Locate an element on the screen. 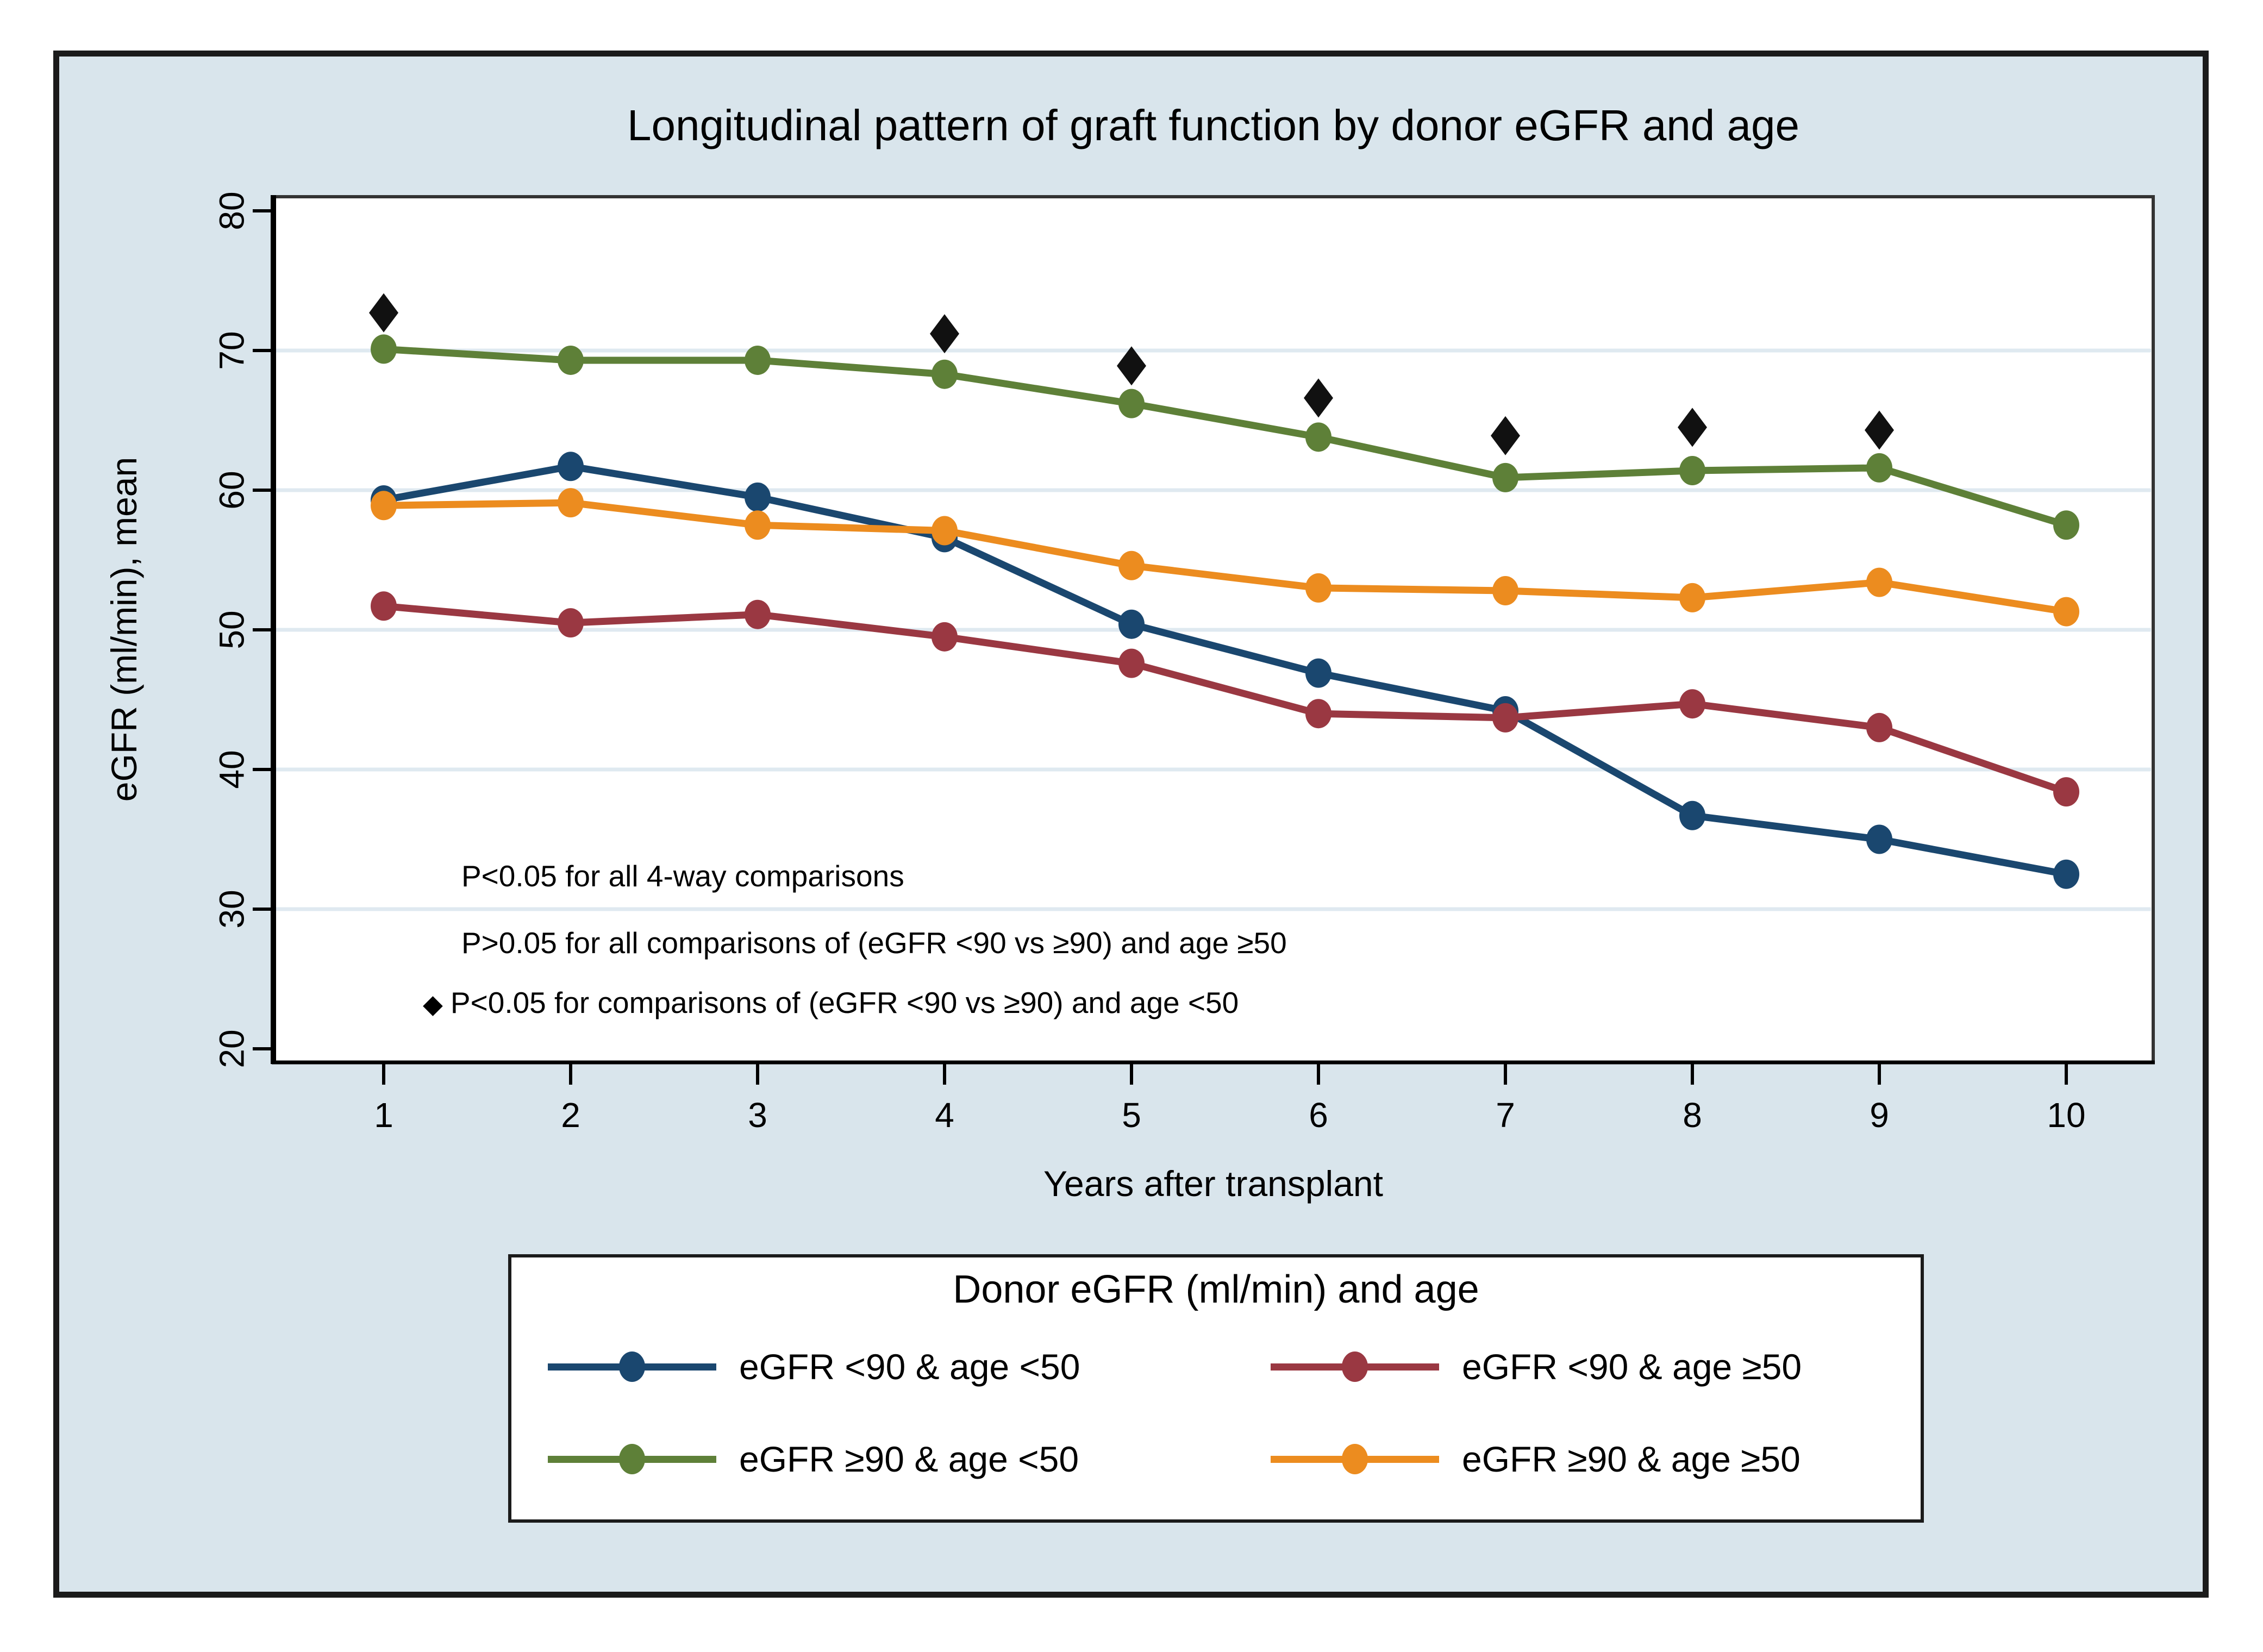 The height and width of the screenshot is (1652, 2263). legend-entry-egfr-lt90-age-lt50: eGFR <90 & age <50 is located at coordinates (814, 1367).